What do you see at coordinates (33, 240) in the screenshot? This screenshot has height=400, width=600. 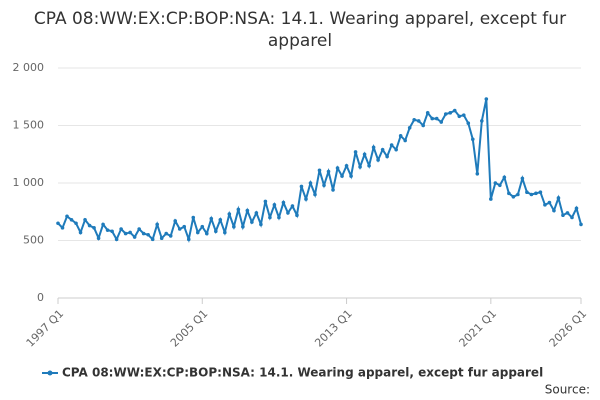 I see `y-tick-label: 500` at bounding box center [33, 240].